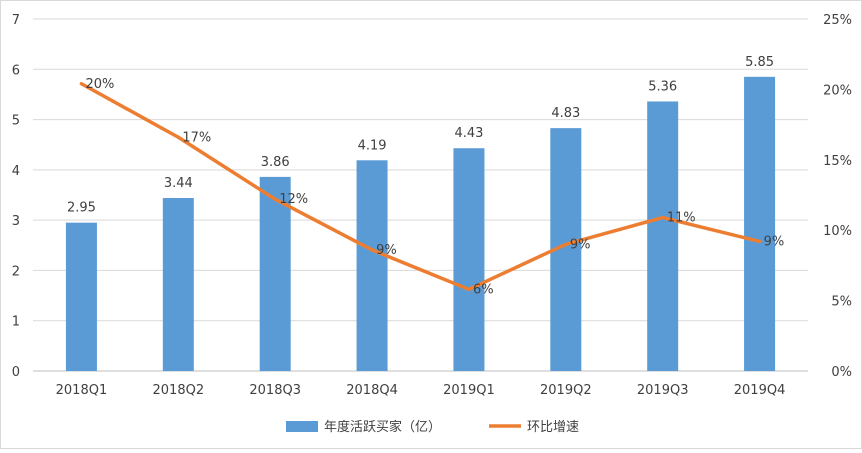  What do you see at coordinates (293, 199) in the screenshot?
I see `line-data-label: 12%` at bounding box center [293, 199].